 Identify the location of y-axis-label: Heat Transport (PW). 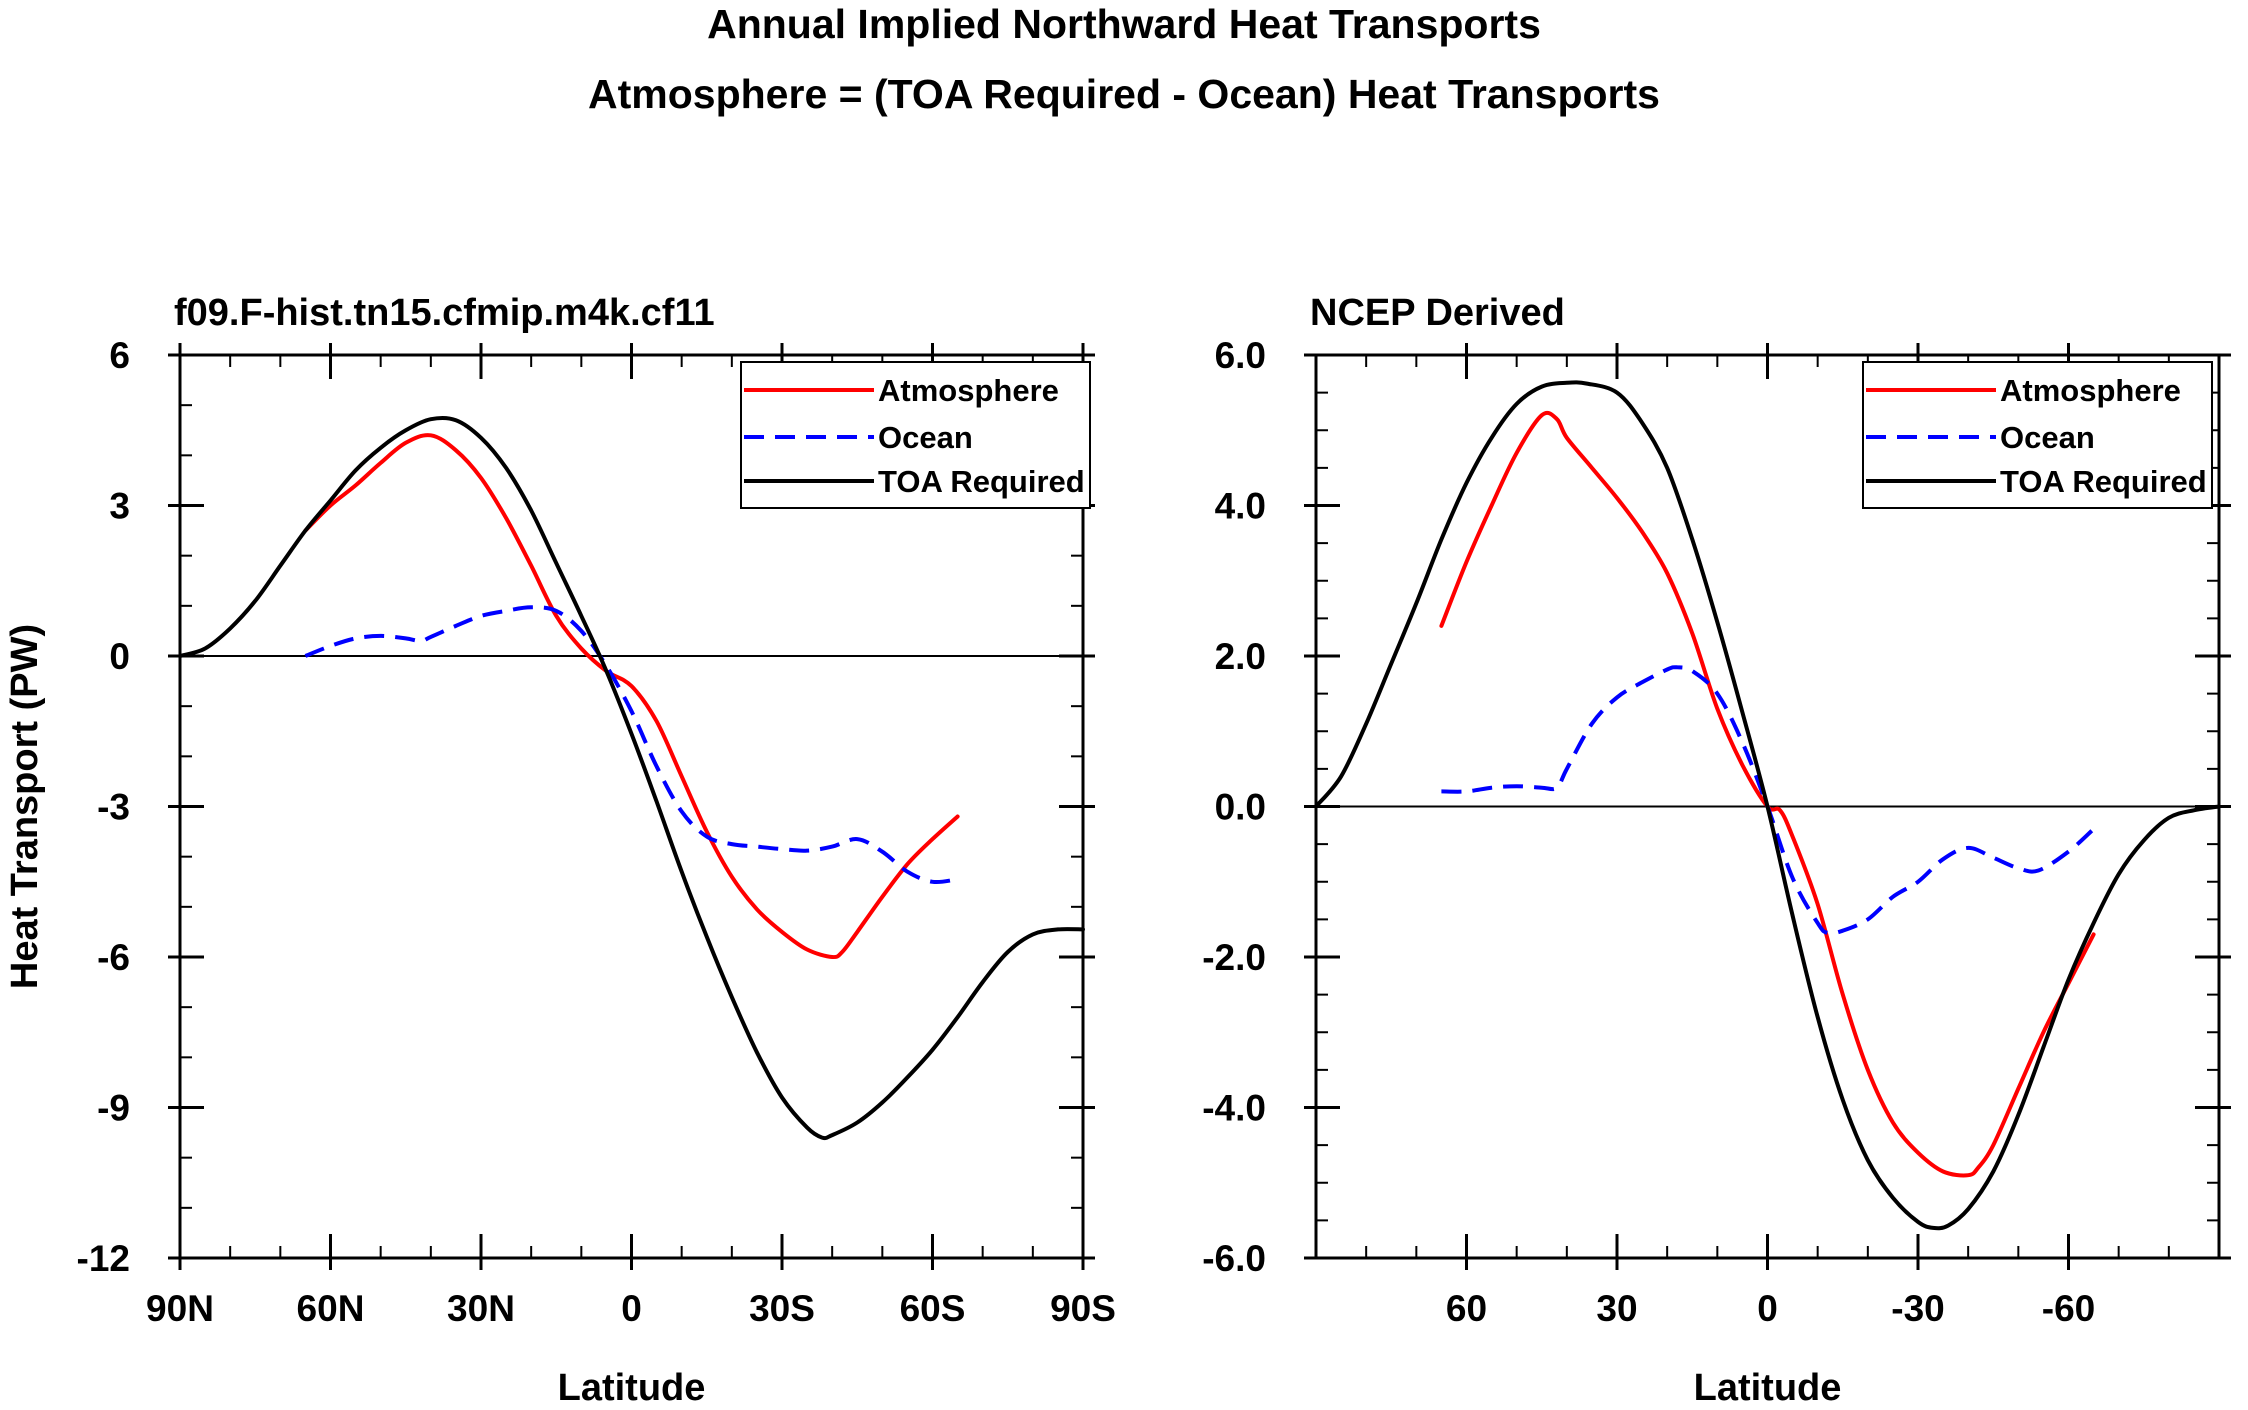
(25, 806).